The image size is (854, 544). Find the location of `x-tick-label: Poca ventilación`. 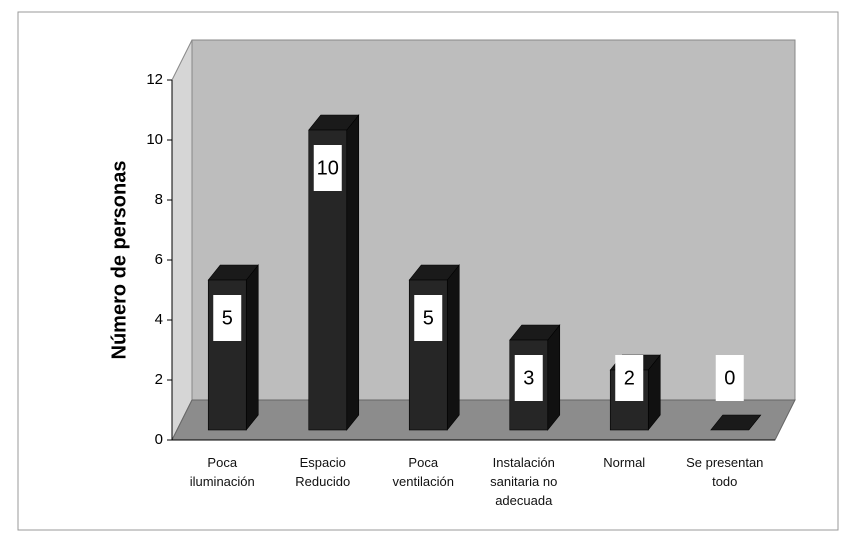

x-tick-label: Poca ventilación is located at coordinates (423, 472).